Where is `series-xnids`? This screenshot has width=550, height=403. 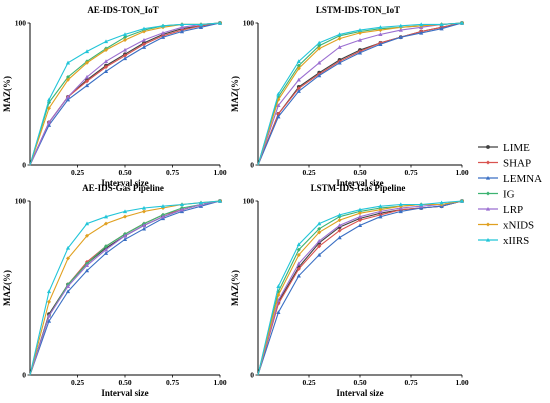
series-xnids is located at coordinates (125, 93).